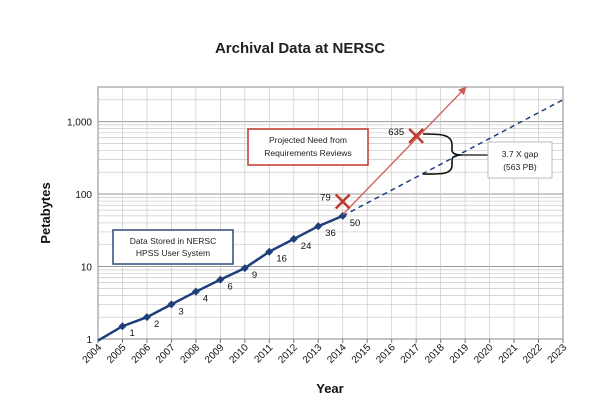 The height and width of the screenshot is (407, 600). What do you see at coordinates (87, 268) in the screenshot?
I see `y-tick-label: 10` at bounding box center [87, 268].